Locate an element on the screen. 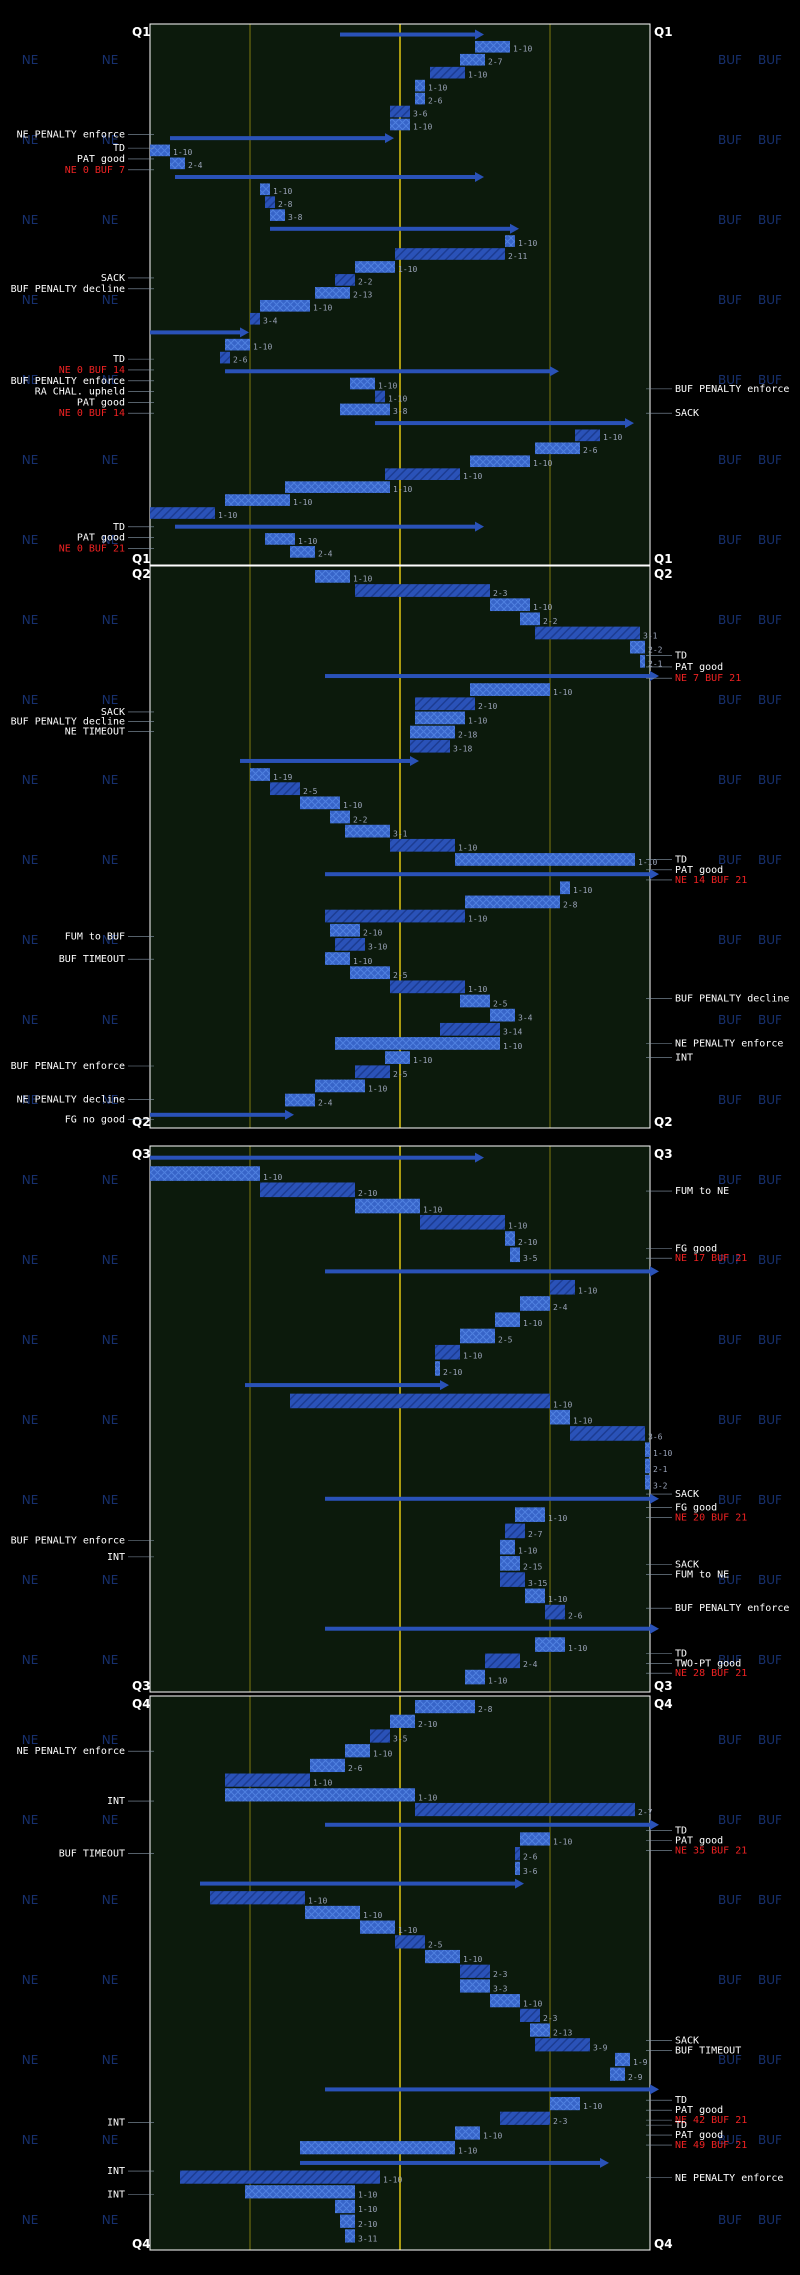 The width and height of the screenshot is (800, 2275). quarter-label-bottom-left: Q4 is located at coordinates (141, 2244).